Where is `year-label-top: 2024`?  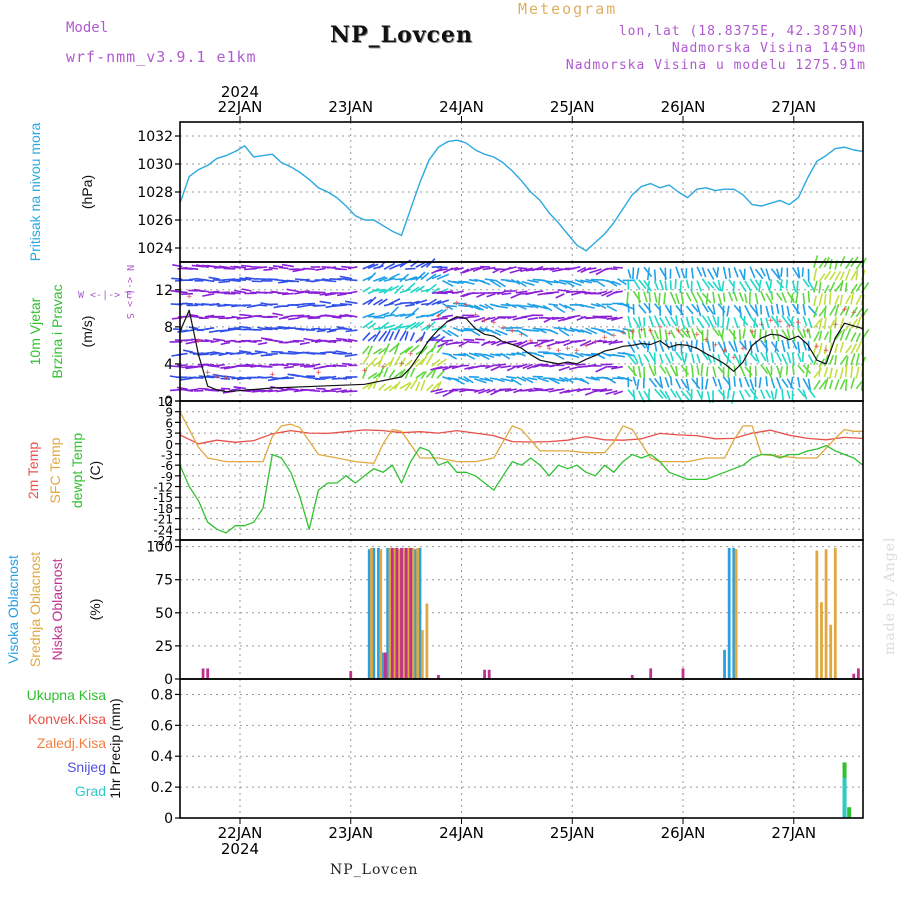 year-label-top: 2024 is located at coordinates (240, 92).